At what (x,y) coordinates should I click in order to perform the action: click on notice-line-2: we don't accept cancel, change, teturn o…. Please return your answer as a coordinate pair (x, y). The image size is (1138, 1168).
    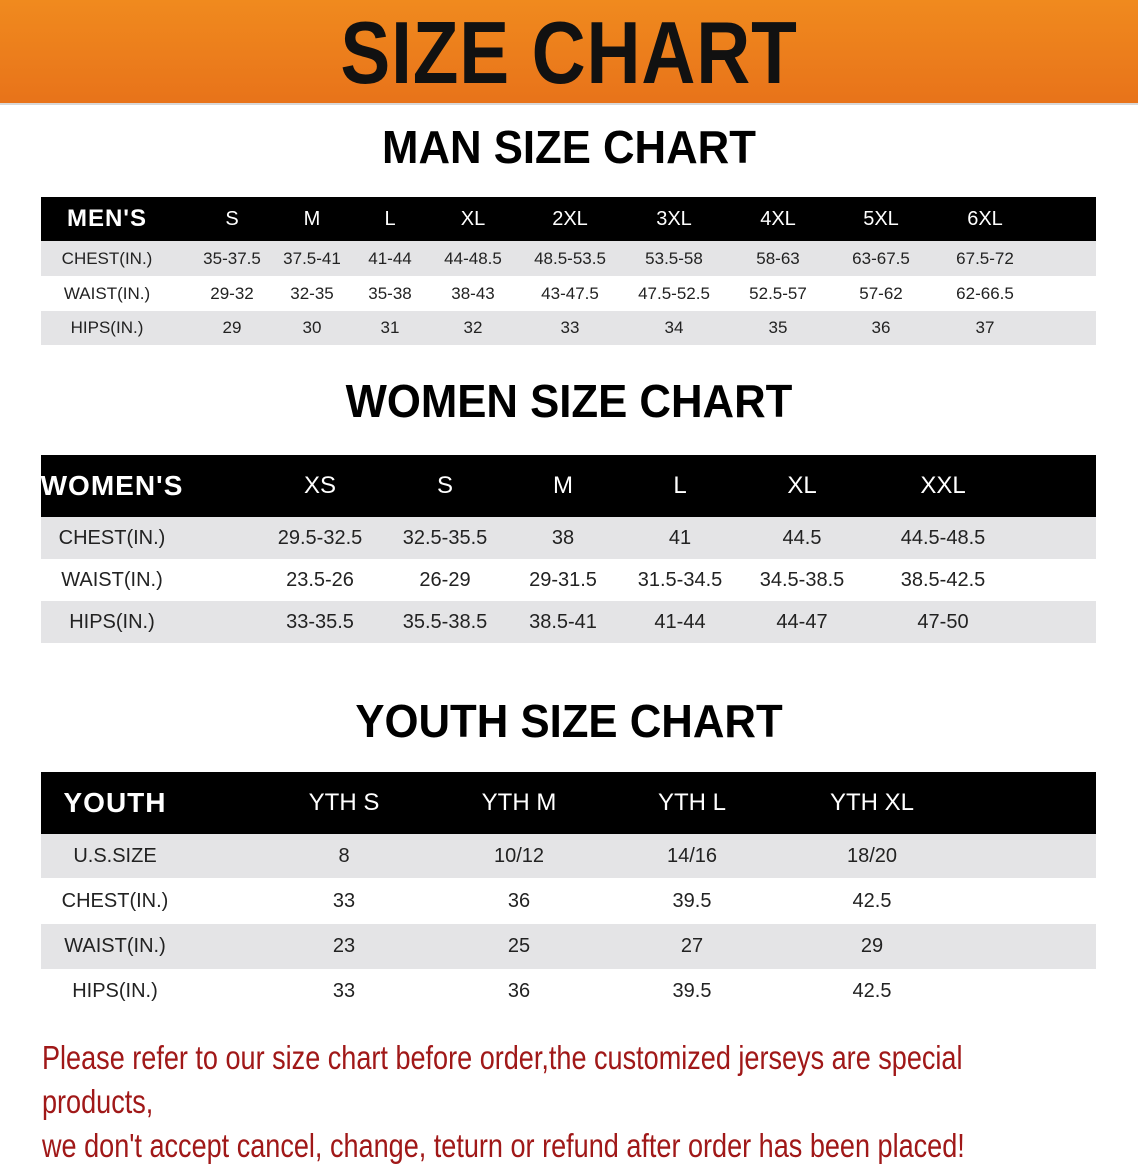
    Looking at the image, I should click on (503, 1145).